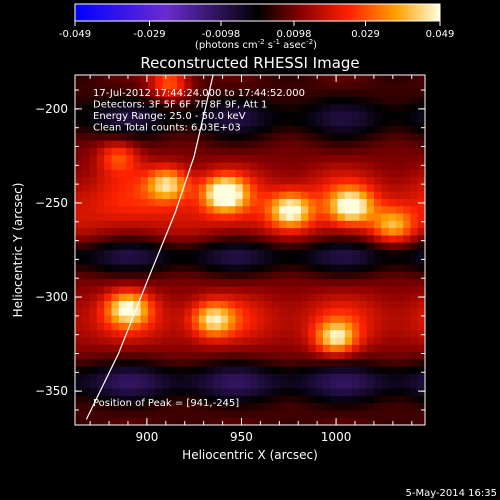  I want to click on colorbar-ticks: -0.049 -0.029 -0.0098 0.0098 0.029 0.049, so click(256, 30).